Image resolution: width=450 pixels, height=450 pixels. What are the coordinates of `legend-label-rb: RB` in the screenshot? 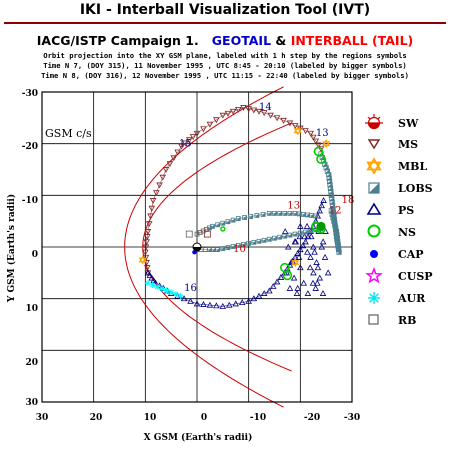 It's located at (407, 320).